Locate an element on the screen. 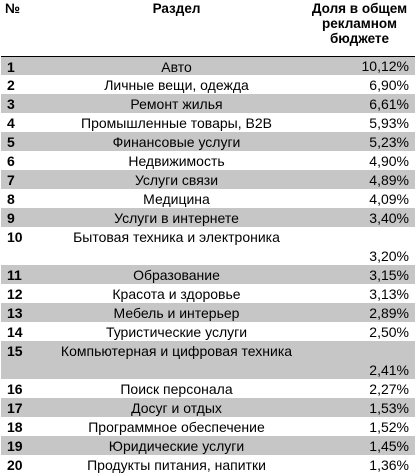 The image size is (420, 474). table-row: 9 Услуги в интернете 3,40% is located at coordinates (208, 217).